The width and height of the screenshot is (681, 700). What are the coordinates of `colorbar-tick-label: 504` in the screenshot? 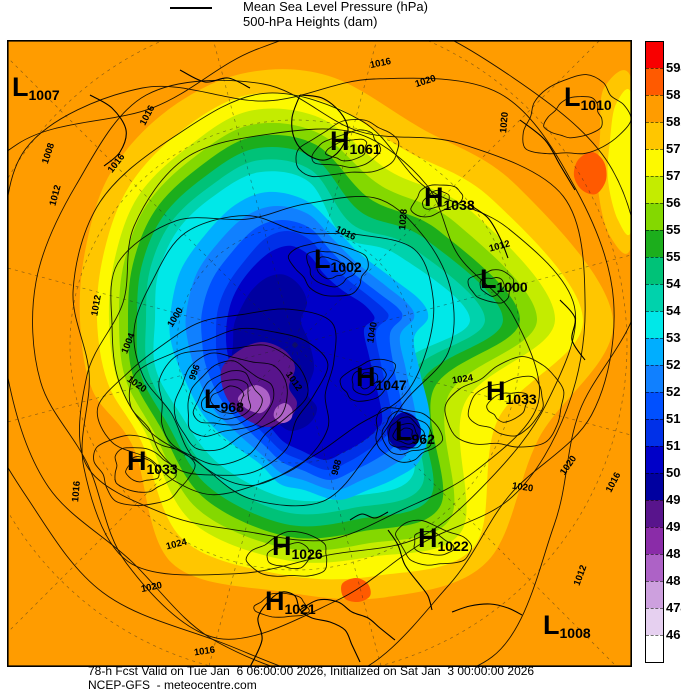 It's located at (673, 472).